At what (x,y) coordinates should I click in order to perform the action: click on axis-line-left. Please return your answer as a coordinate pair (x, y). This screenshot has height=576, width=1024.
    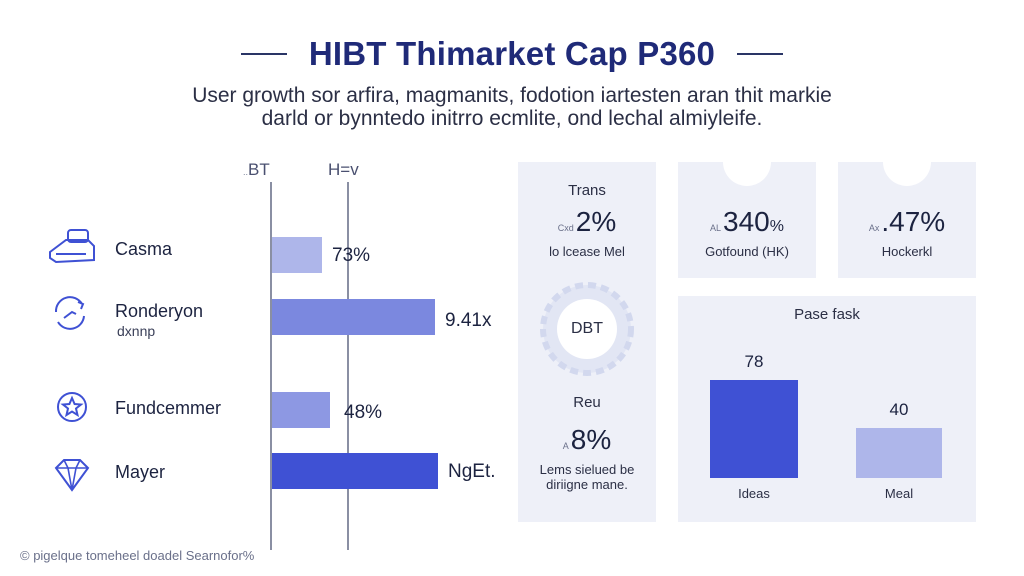
    Looking at the image, I should click on (271, 366).